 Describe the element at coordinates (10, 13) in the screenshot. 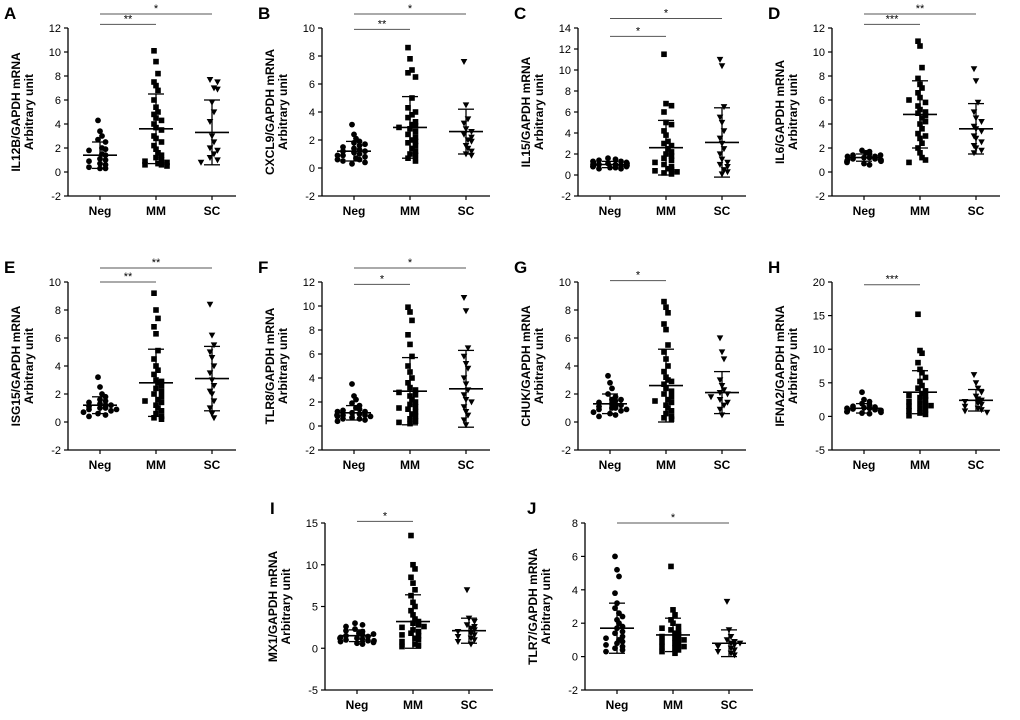

I see `panel-letter-a: A` at that location.